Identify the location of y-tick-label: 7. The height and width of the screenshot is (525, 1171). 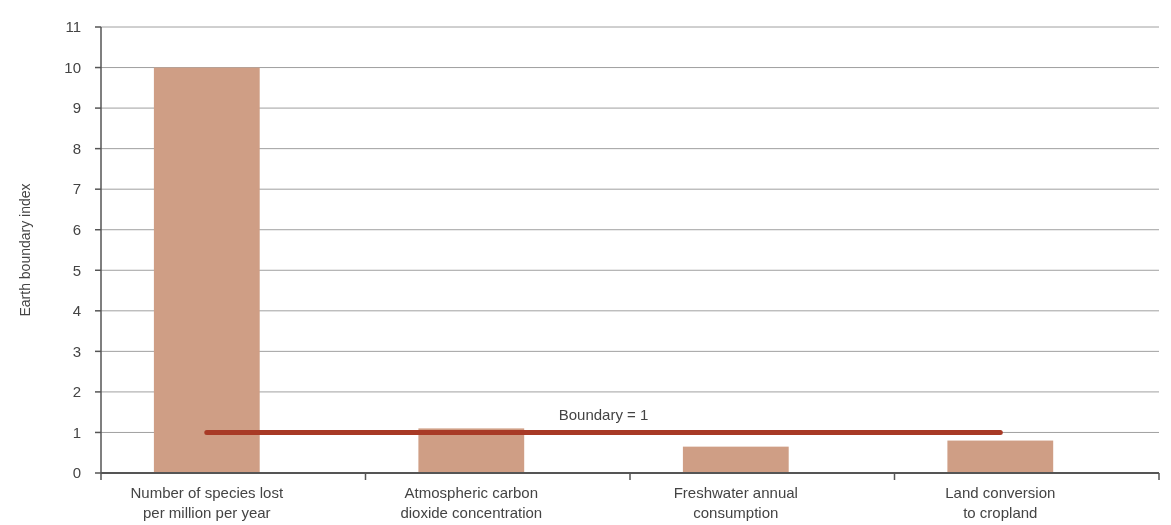
(76, 189).